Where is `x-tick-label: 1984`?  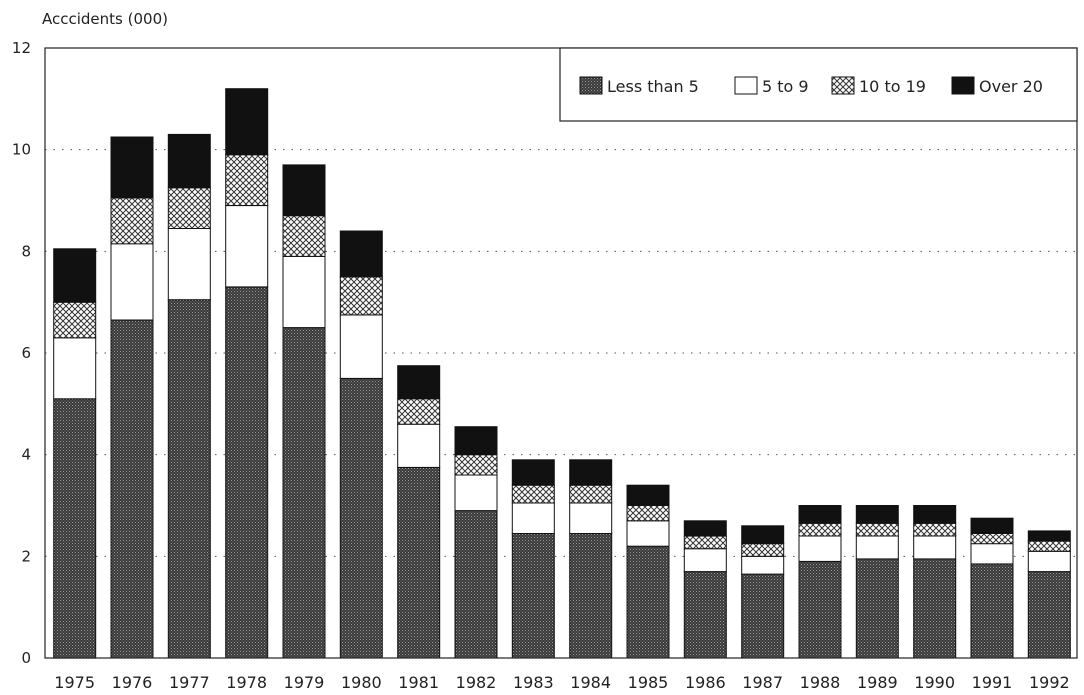
x-tick-label: 1984 is located at coordinates (590, 682).